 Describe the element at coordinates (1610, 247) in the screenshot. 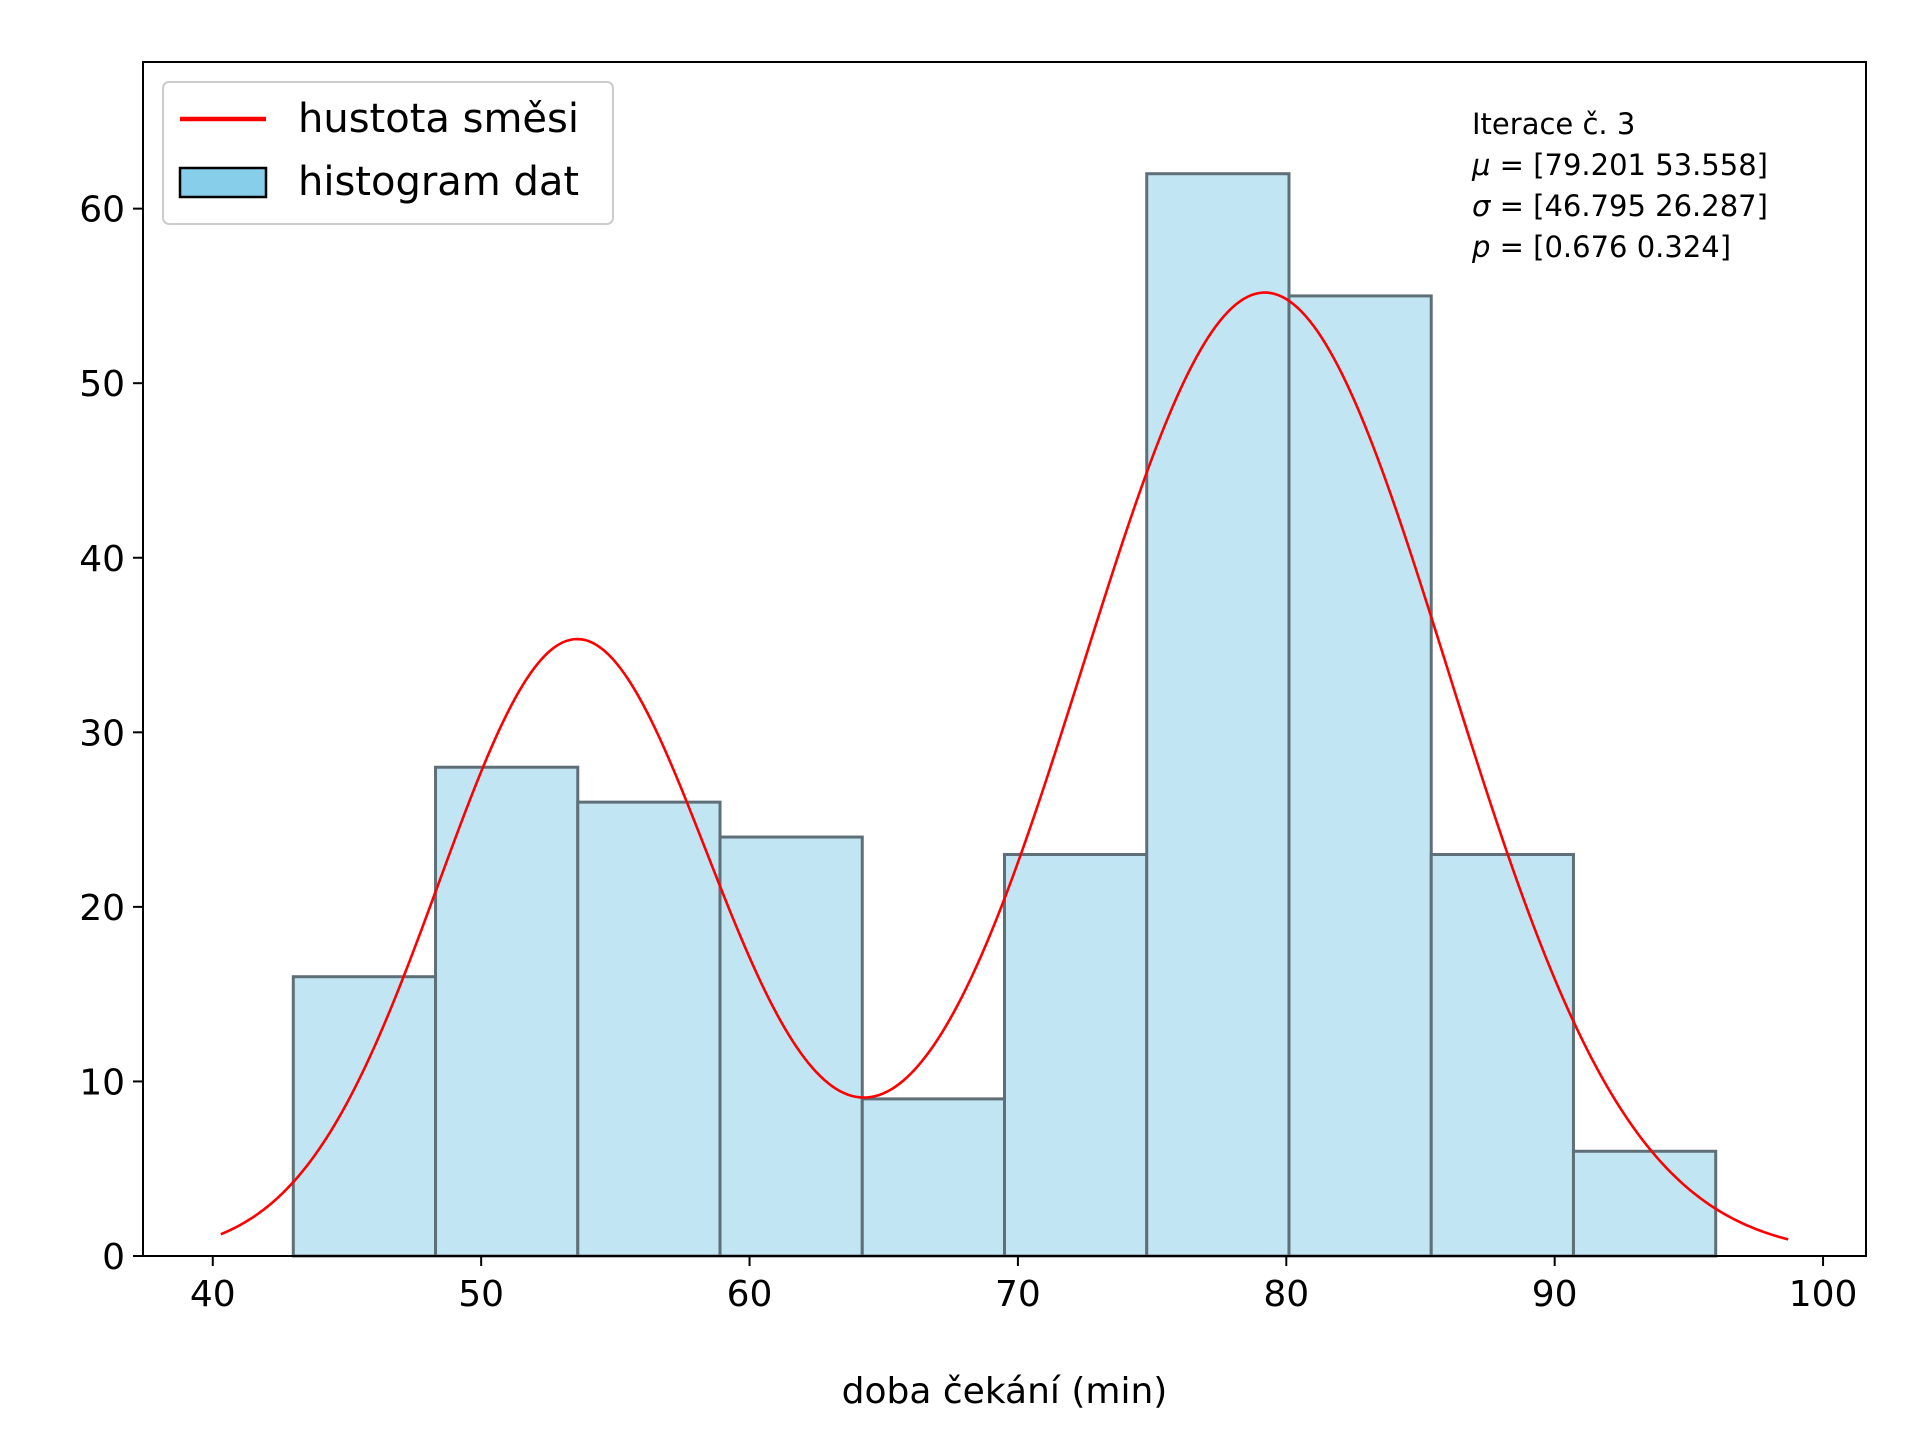

I see `annotation-value: = [0.676 0.324]` at that location.